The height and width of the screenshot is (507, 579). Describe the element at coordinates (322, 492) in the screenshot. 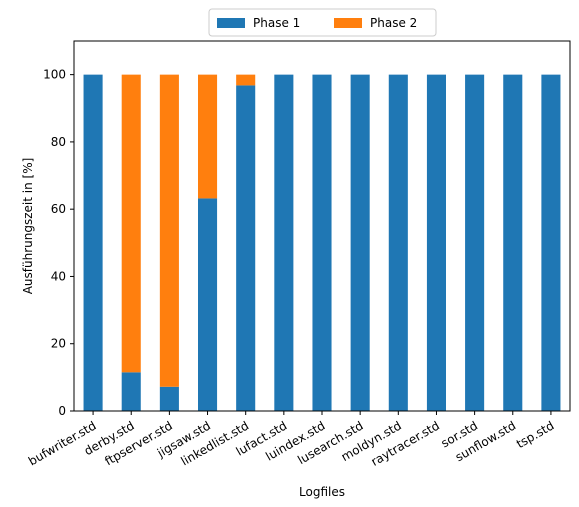

I see `x-axis-label: Logfiles` at that location.